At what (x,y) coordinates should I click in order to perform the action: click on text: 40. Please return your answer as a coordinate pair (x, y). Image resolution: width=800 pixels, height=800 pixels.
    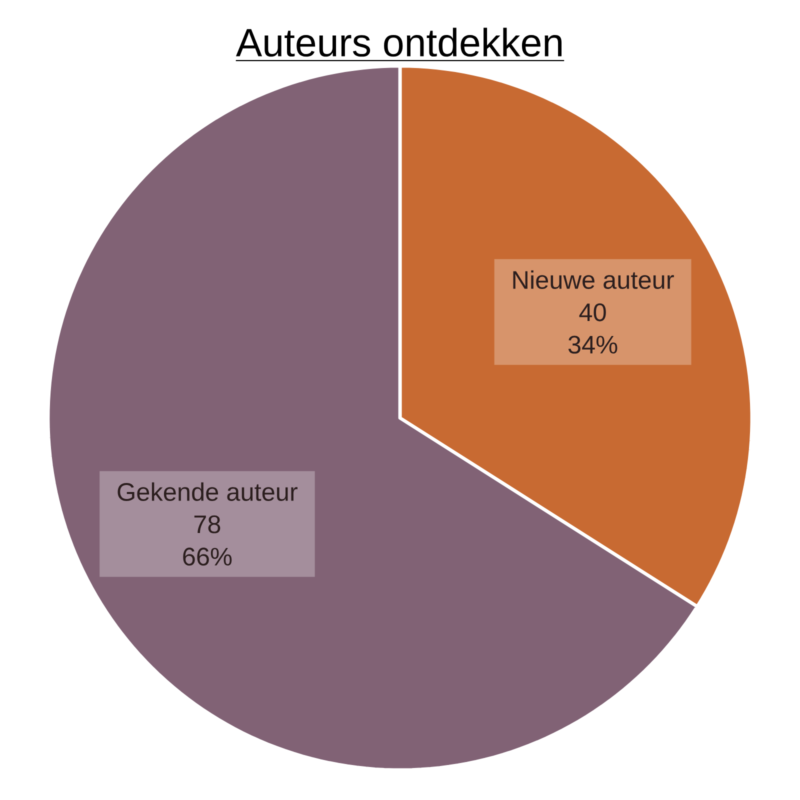
    Looking at the image, I should click on (592, 312).